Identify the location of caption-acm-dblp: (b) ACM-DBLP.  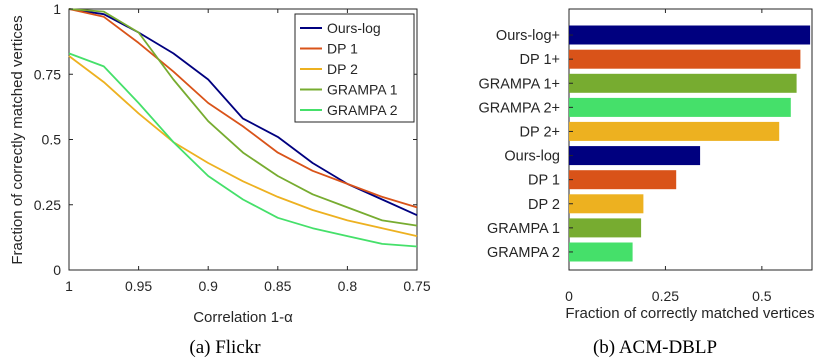
(655, 347).